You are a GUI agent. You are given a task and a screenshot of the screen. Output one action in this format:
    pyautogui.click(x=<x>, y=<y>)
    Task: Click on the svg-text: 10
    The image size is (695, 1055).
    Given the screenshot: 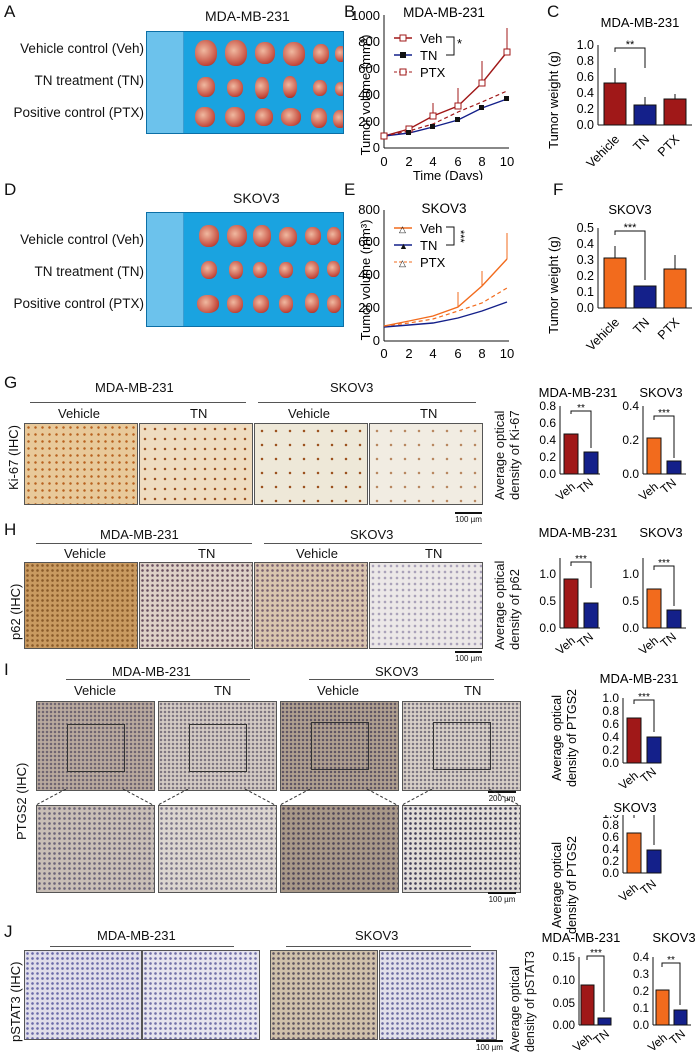 What is the action you would take?
    pyautogui.click(x=507, y=161)
    